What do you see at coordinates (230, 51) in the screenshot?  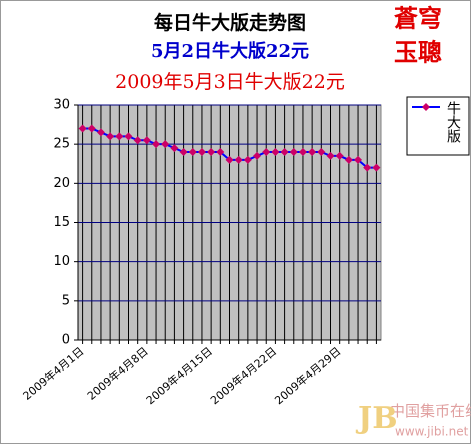 I see `subtitle: 5月2日牛大版22元` at bounding box center [230, 51].